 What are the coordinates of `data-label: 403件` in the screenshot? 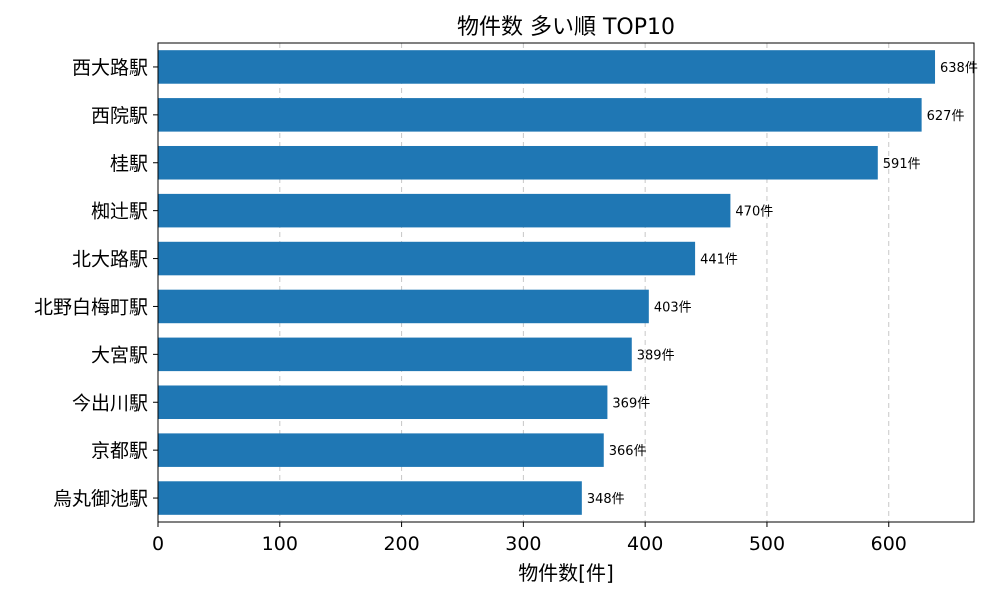 It's located at (673, 307).